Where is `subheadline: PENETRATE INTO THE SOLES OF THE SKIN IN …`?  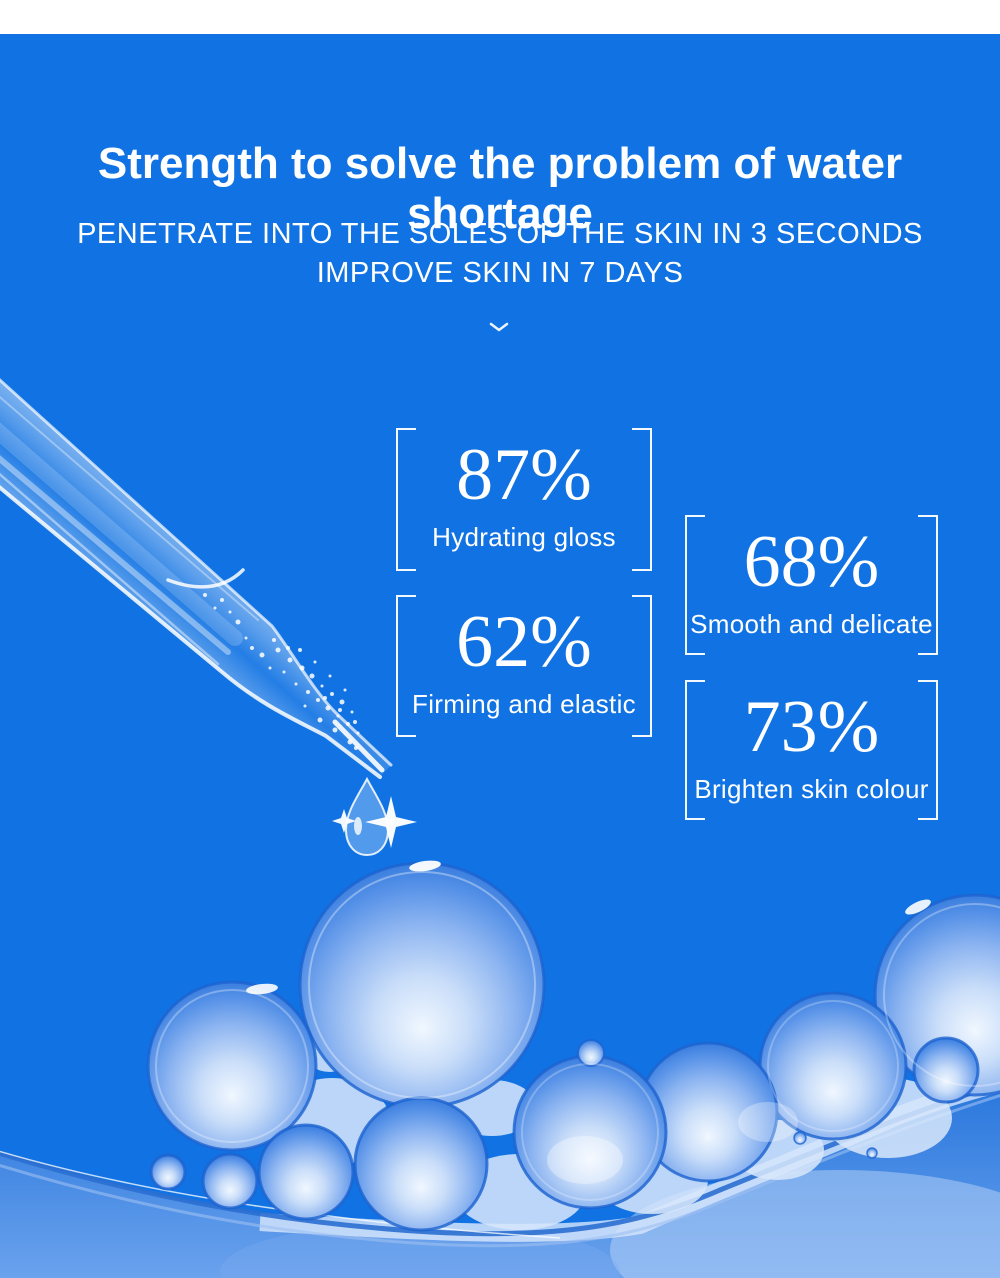
subheadline: PENETRATE INTO THE SOLES OF THE SKIN IN … is located at coordinates (500, 254).